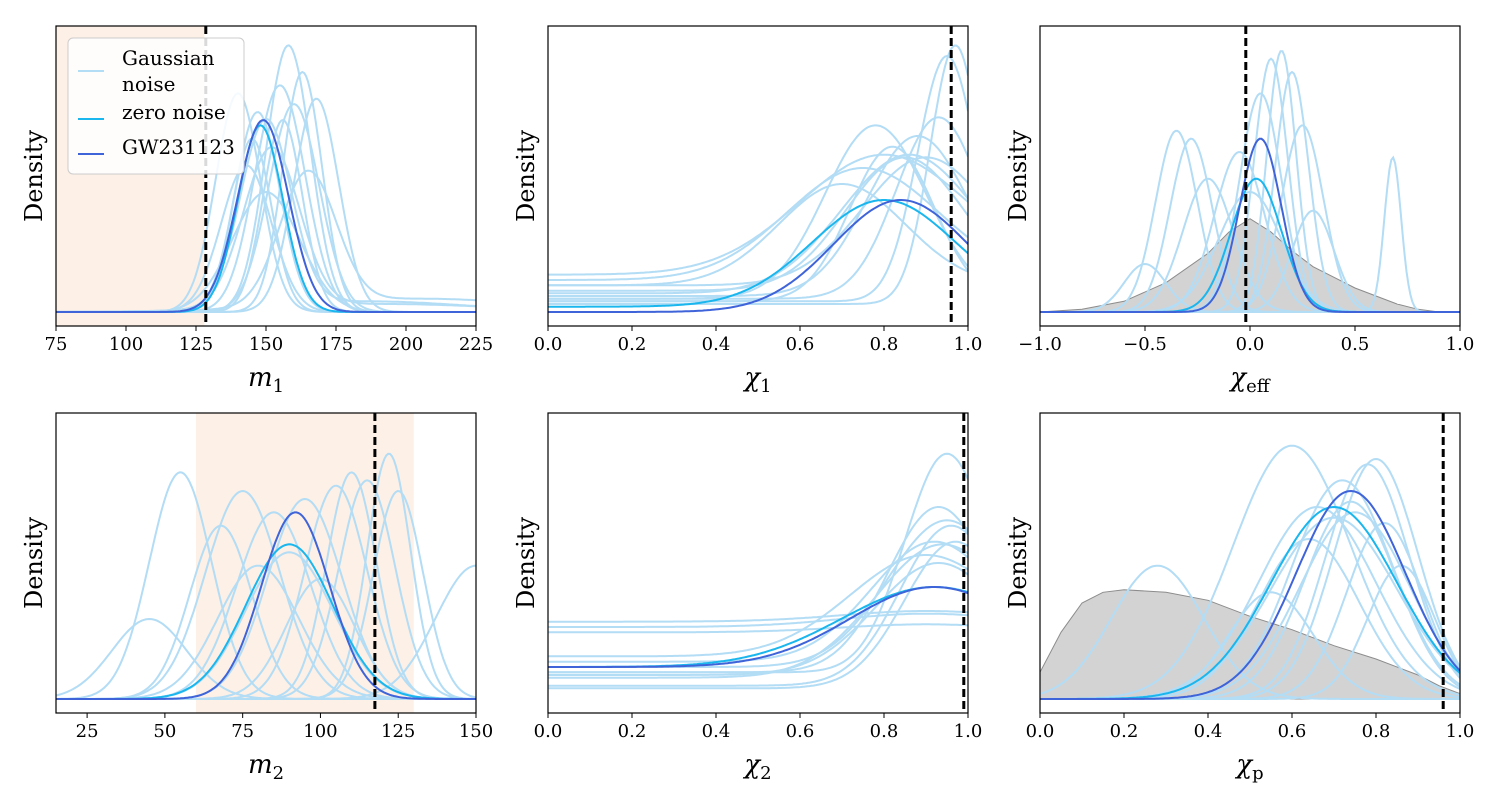 This screenshot has width=1500, height=800. What do you see at coordinates (174, 112) in the screenshot?
I see `legend-zero-noise-label: zero noise` at bounding box center [174, 112].